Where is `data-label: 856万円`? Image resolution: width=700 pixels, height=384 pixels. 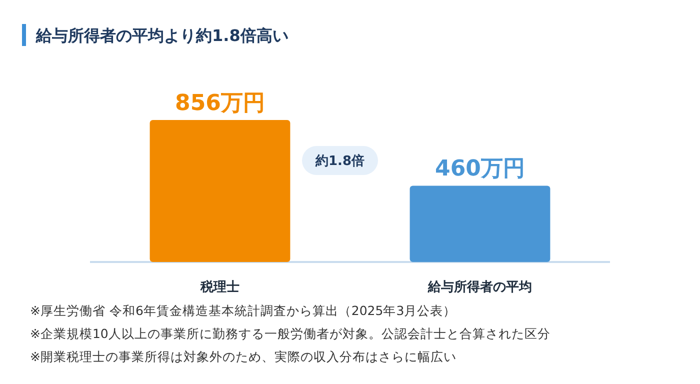
data-label: 856万円 is located at coordinates (220, 103).